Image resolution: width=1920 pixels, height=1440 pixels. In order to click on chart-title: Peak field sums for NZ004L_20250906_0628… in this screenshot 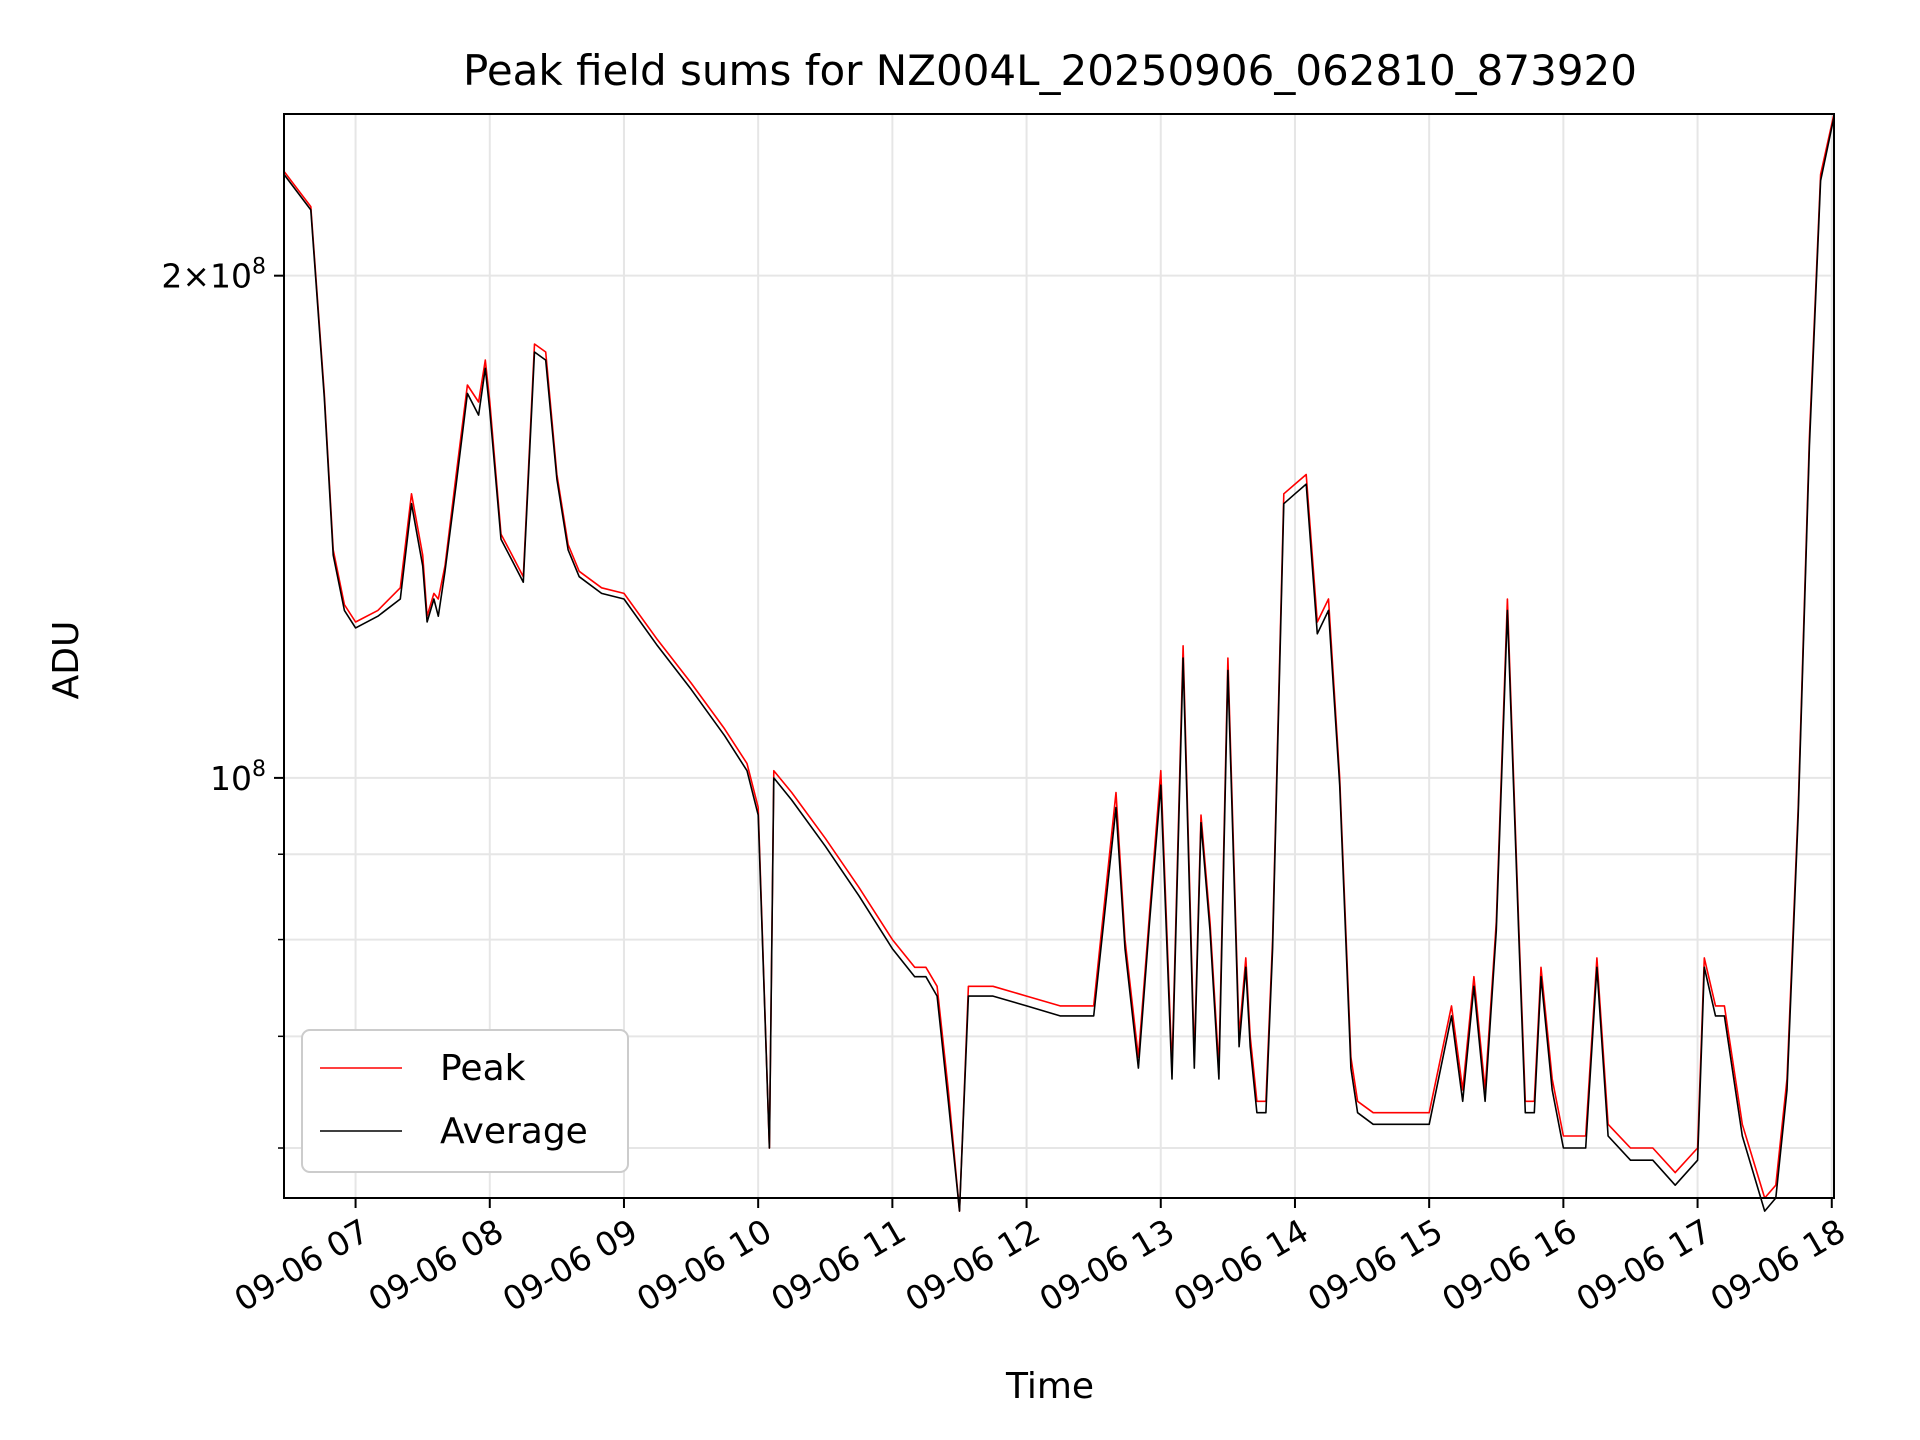, I will do `click(1050, 70)`.